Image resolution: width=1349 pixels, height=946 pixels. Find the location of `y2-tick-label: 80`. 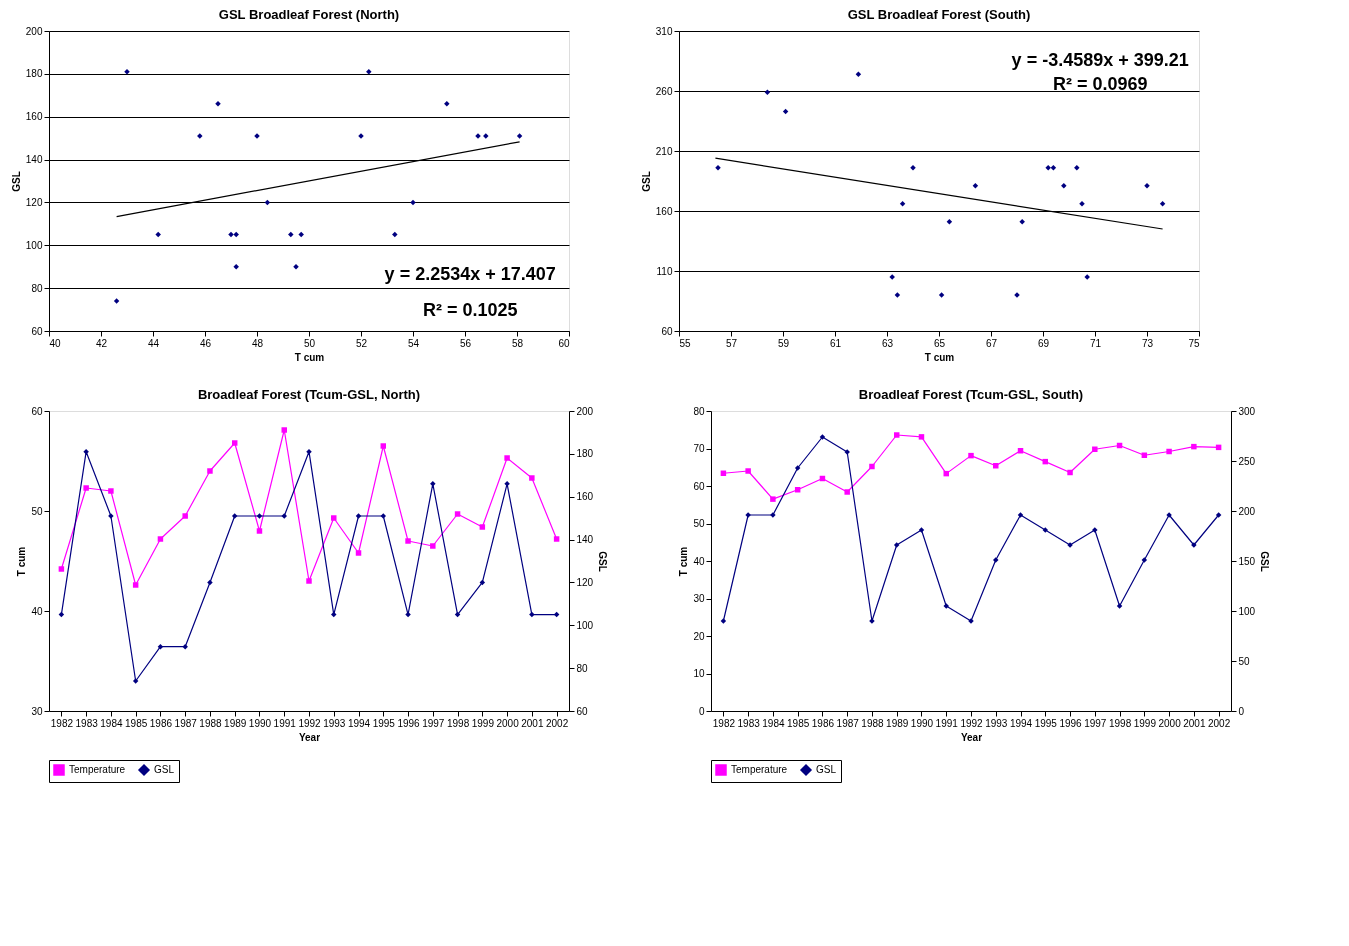

y2-tick-label: 80 is located at coordinates (582, 668).